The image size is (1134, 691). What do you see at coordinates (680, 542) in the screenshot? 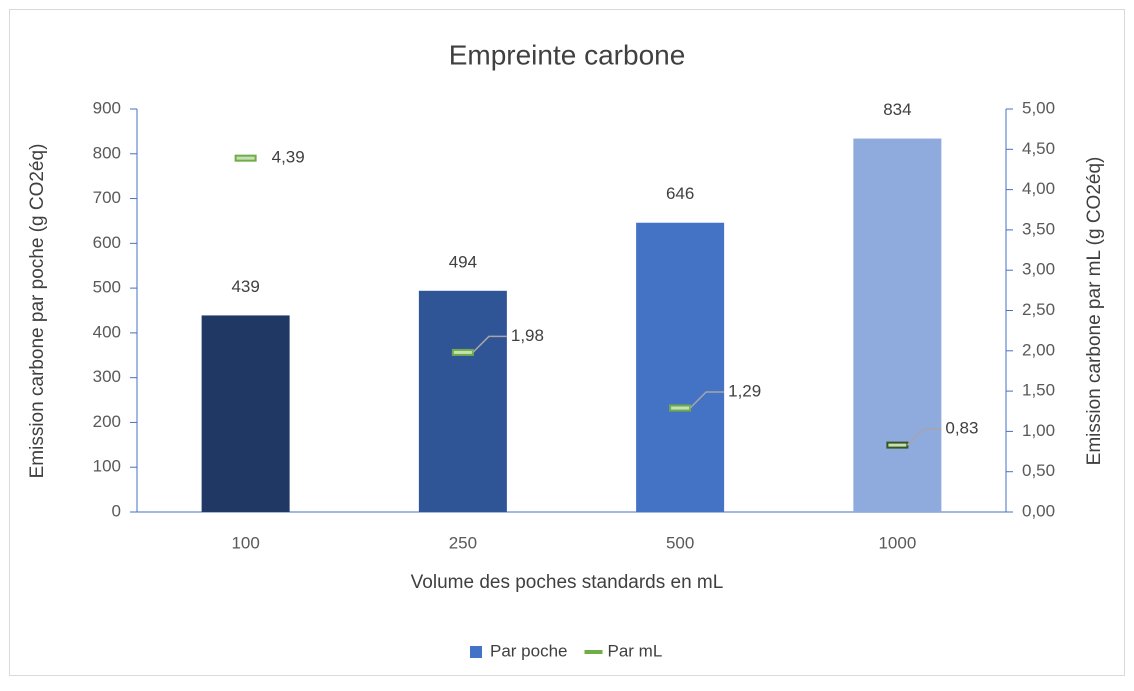
I see `x-tick-label: 500` at bounding box center [680, 542].